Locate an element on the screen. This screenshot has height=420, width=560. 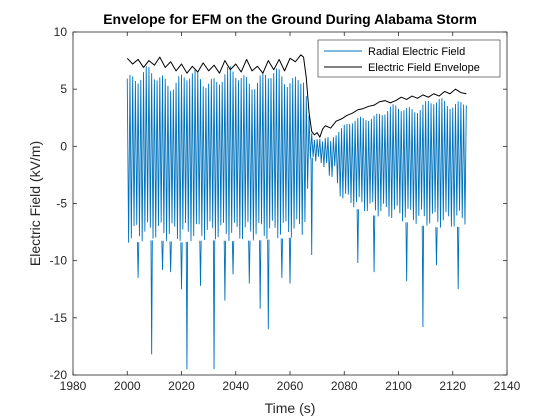
y-axis-label: Electric Field (kV/m) is located at coordinates (35, 203).